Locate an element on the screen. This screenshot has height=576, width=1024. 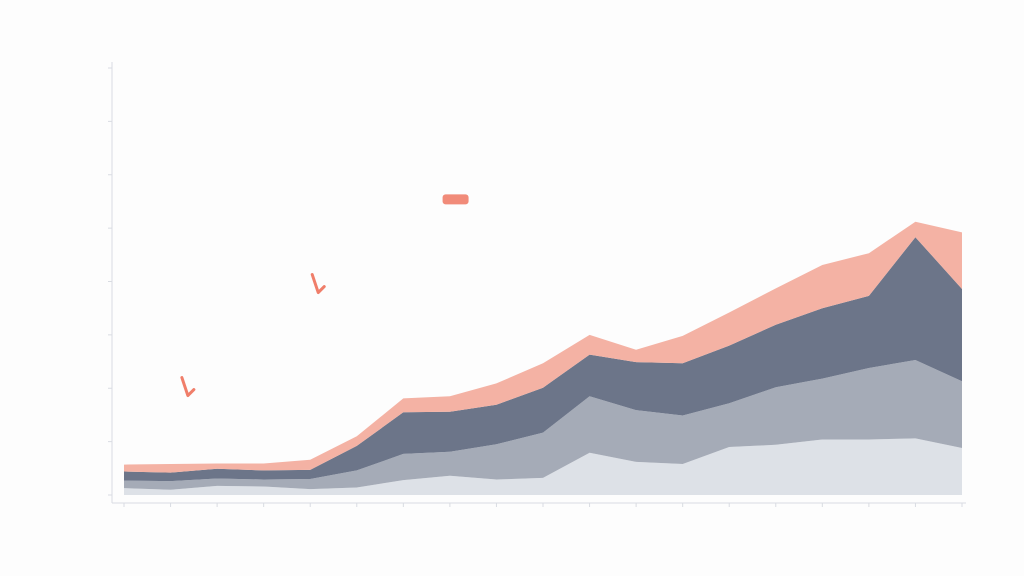
annotations is located at coordinates (324, 296).